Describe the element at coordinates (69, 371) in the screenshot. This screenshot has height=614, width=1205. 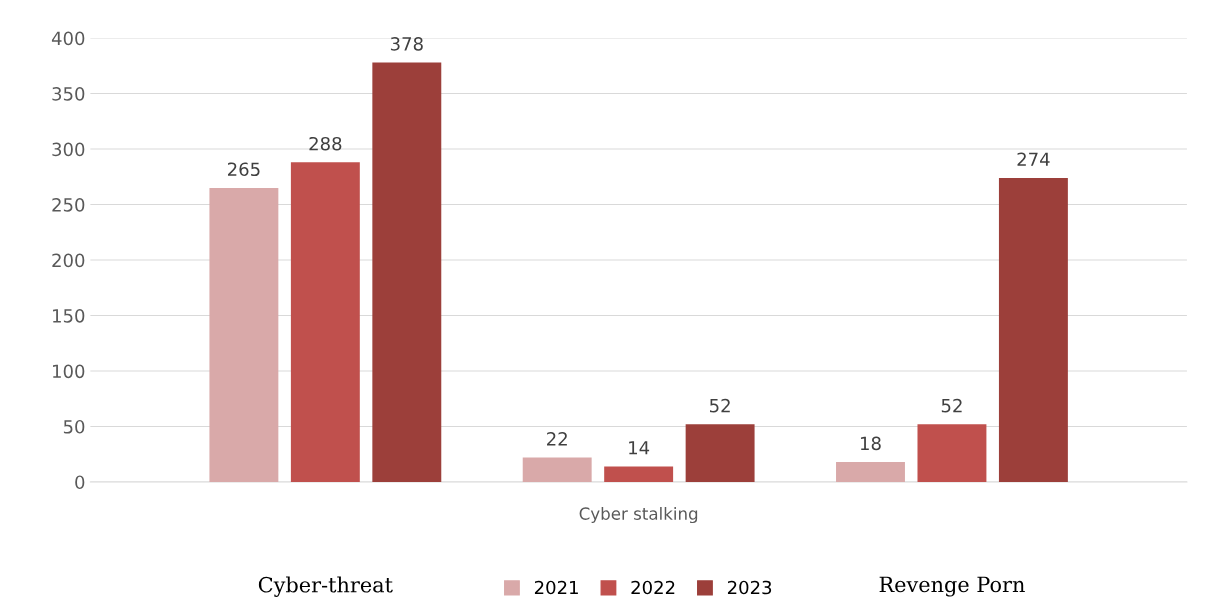
I see `y-tick-label: 100` at that location.